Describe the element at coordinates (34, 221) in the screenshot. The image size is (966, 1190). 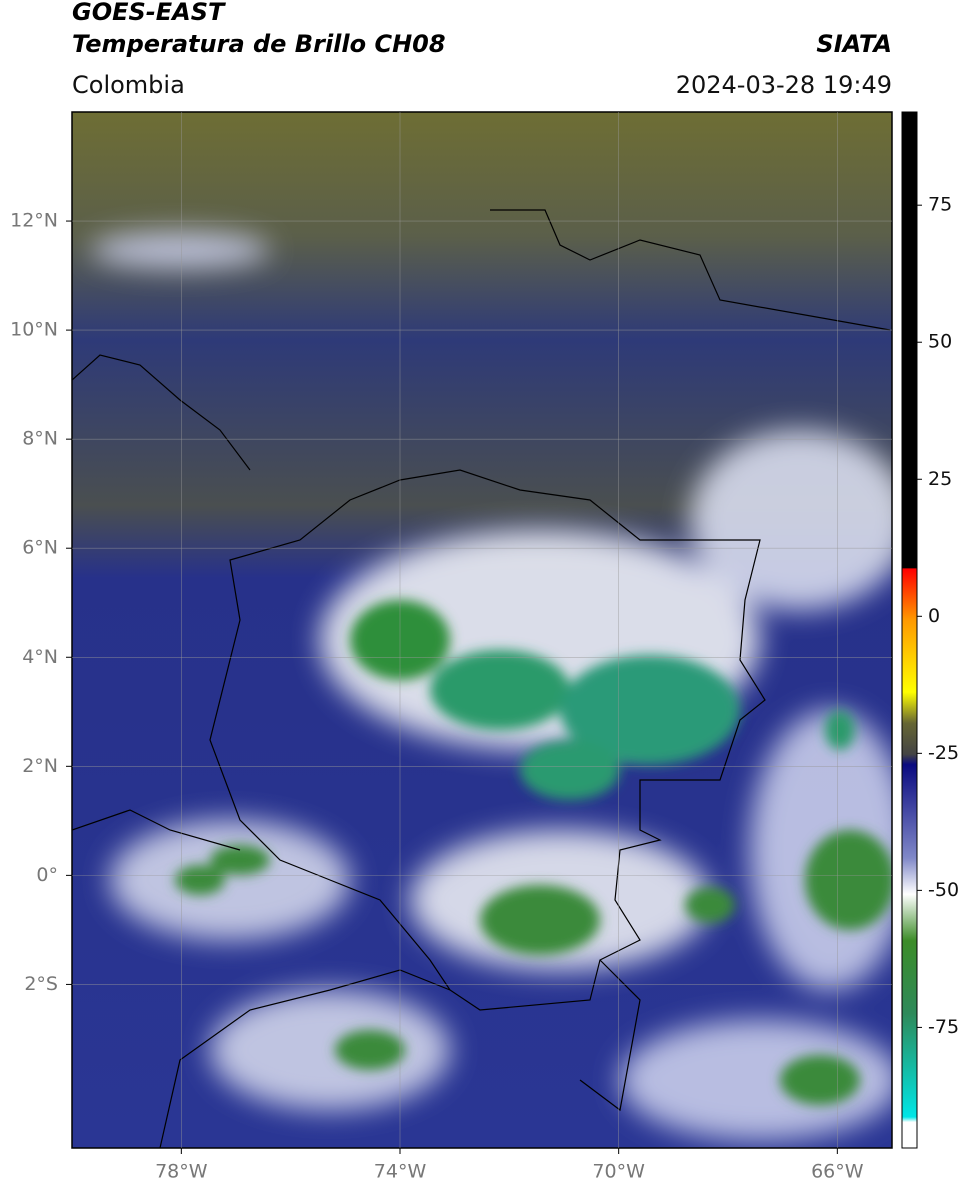
I see `y-tick-label: 12°N` at that location.